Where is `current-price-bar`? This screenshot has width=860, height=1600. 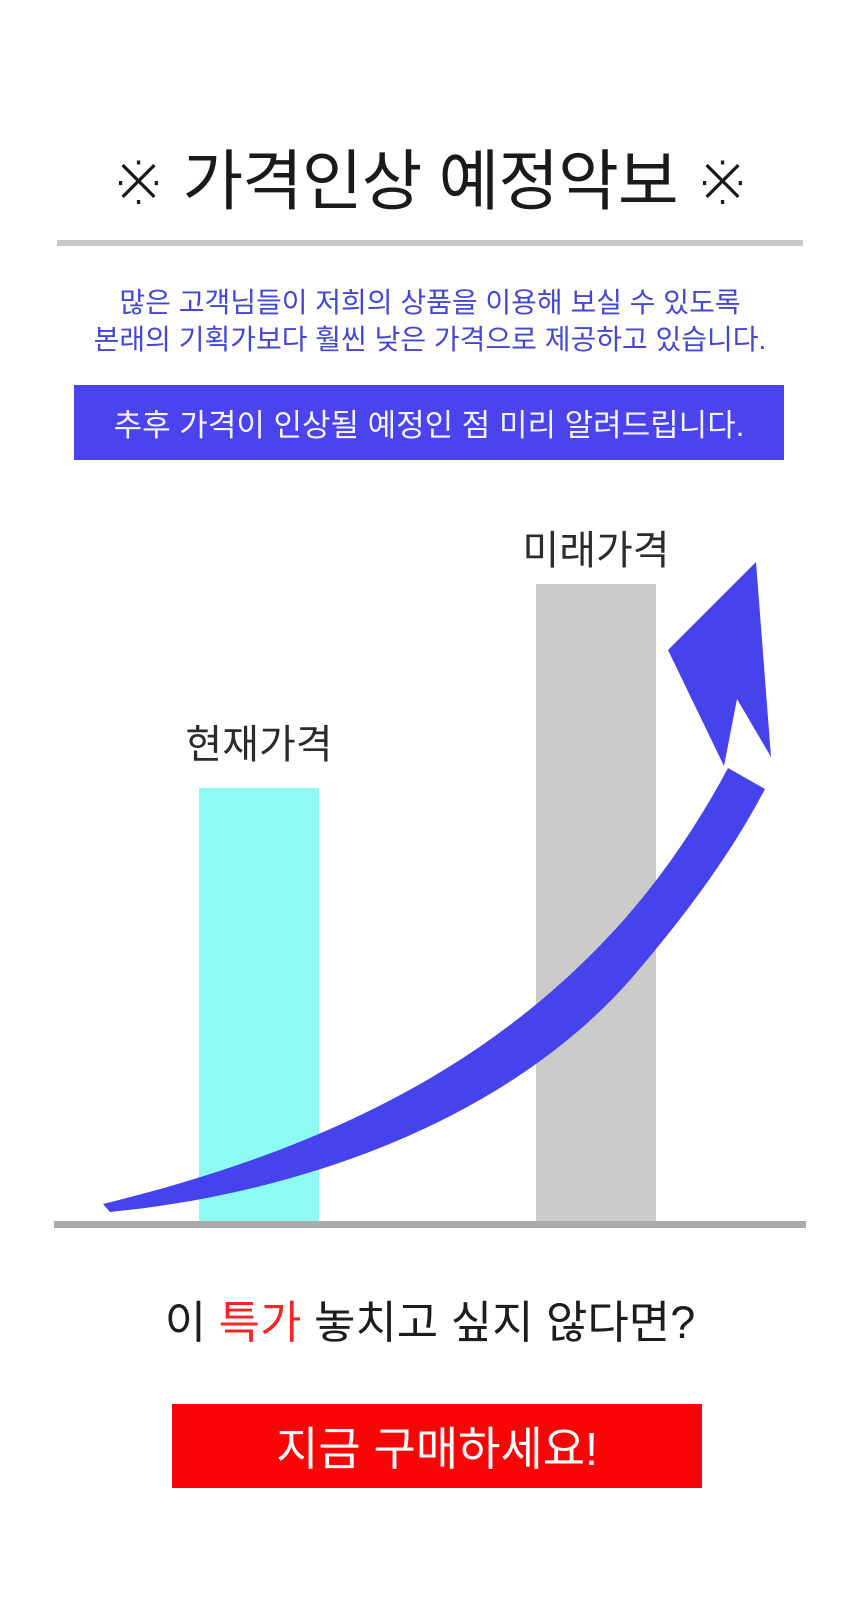 current-price-bar is located at coordinates (259, 1005).